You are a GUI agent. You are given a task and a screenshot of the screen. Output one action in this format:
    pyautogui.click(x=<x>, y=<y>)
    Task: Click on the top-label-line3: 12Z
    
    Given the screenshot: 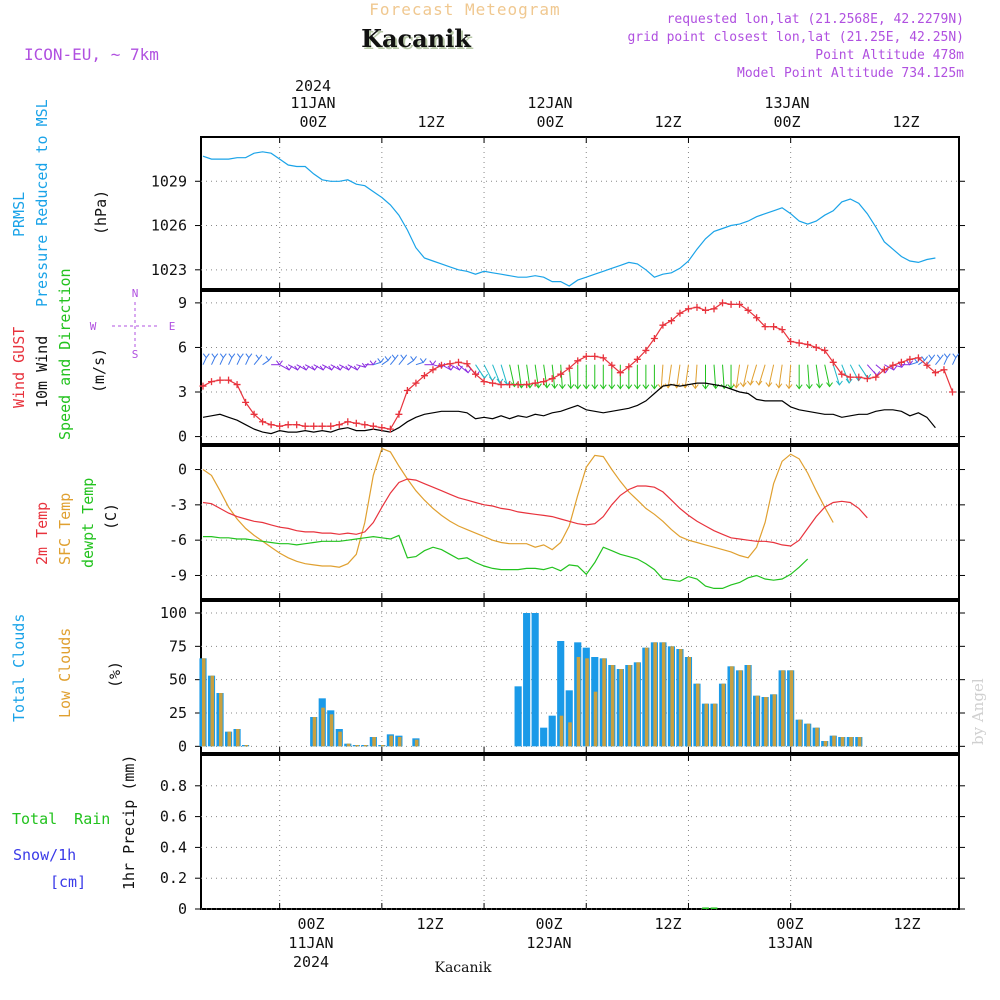 What is the action you would take?
    pyautogui.click(x=905, y=122)
    